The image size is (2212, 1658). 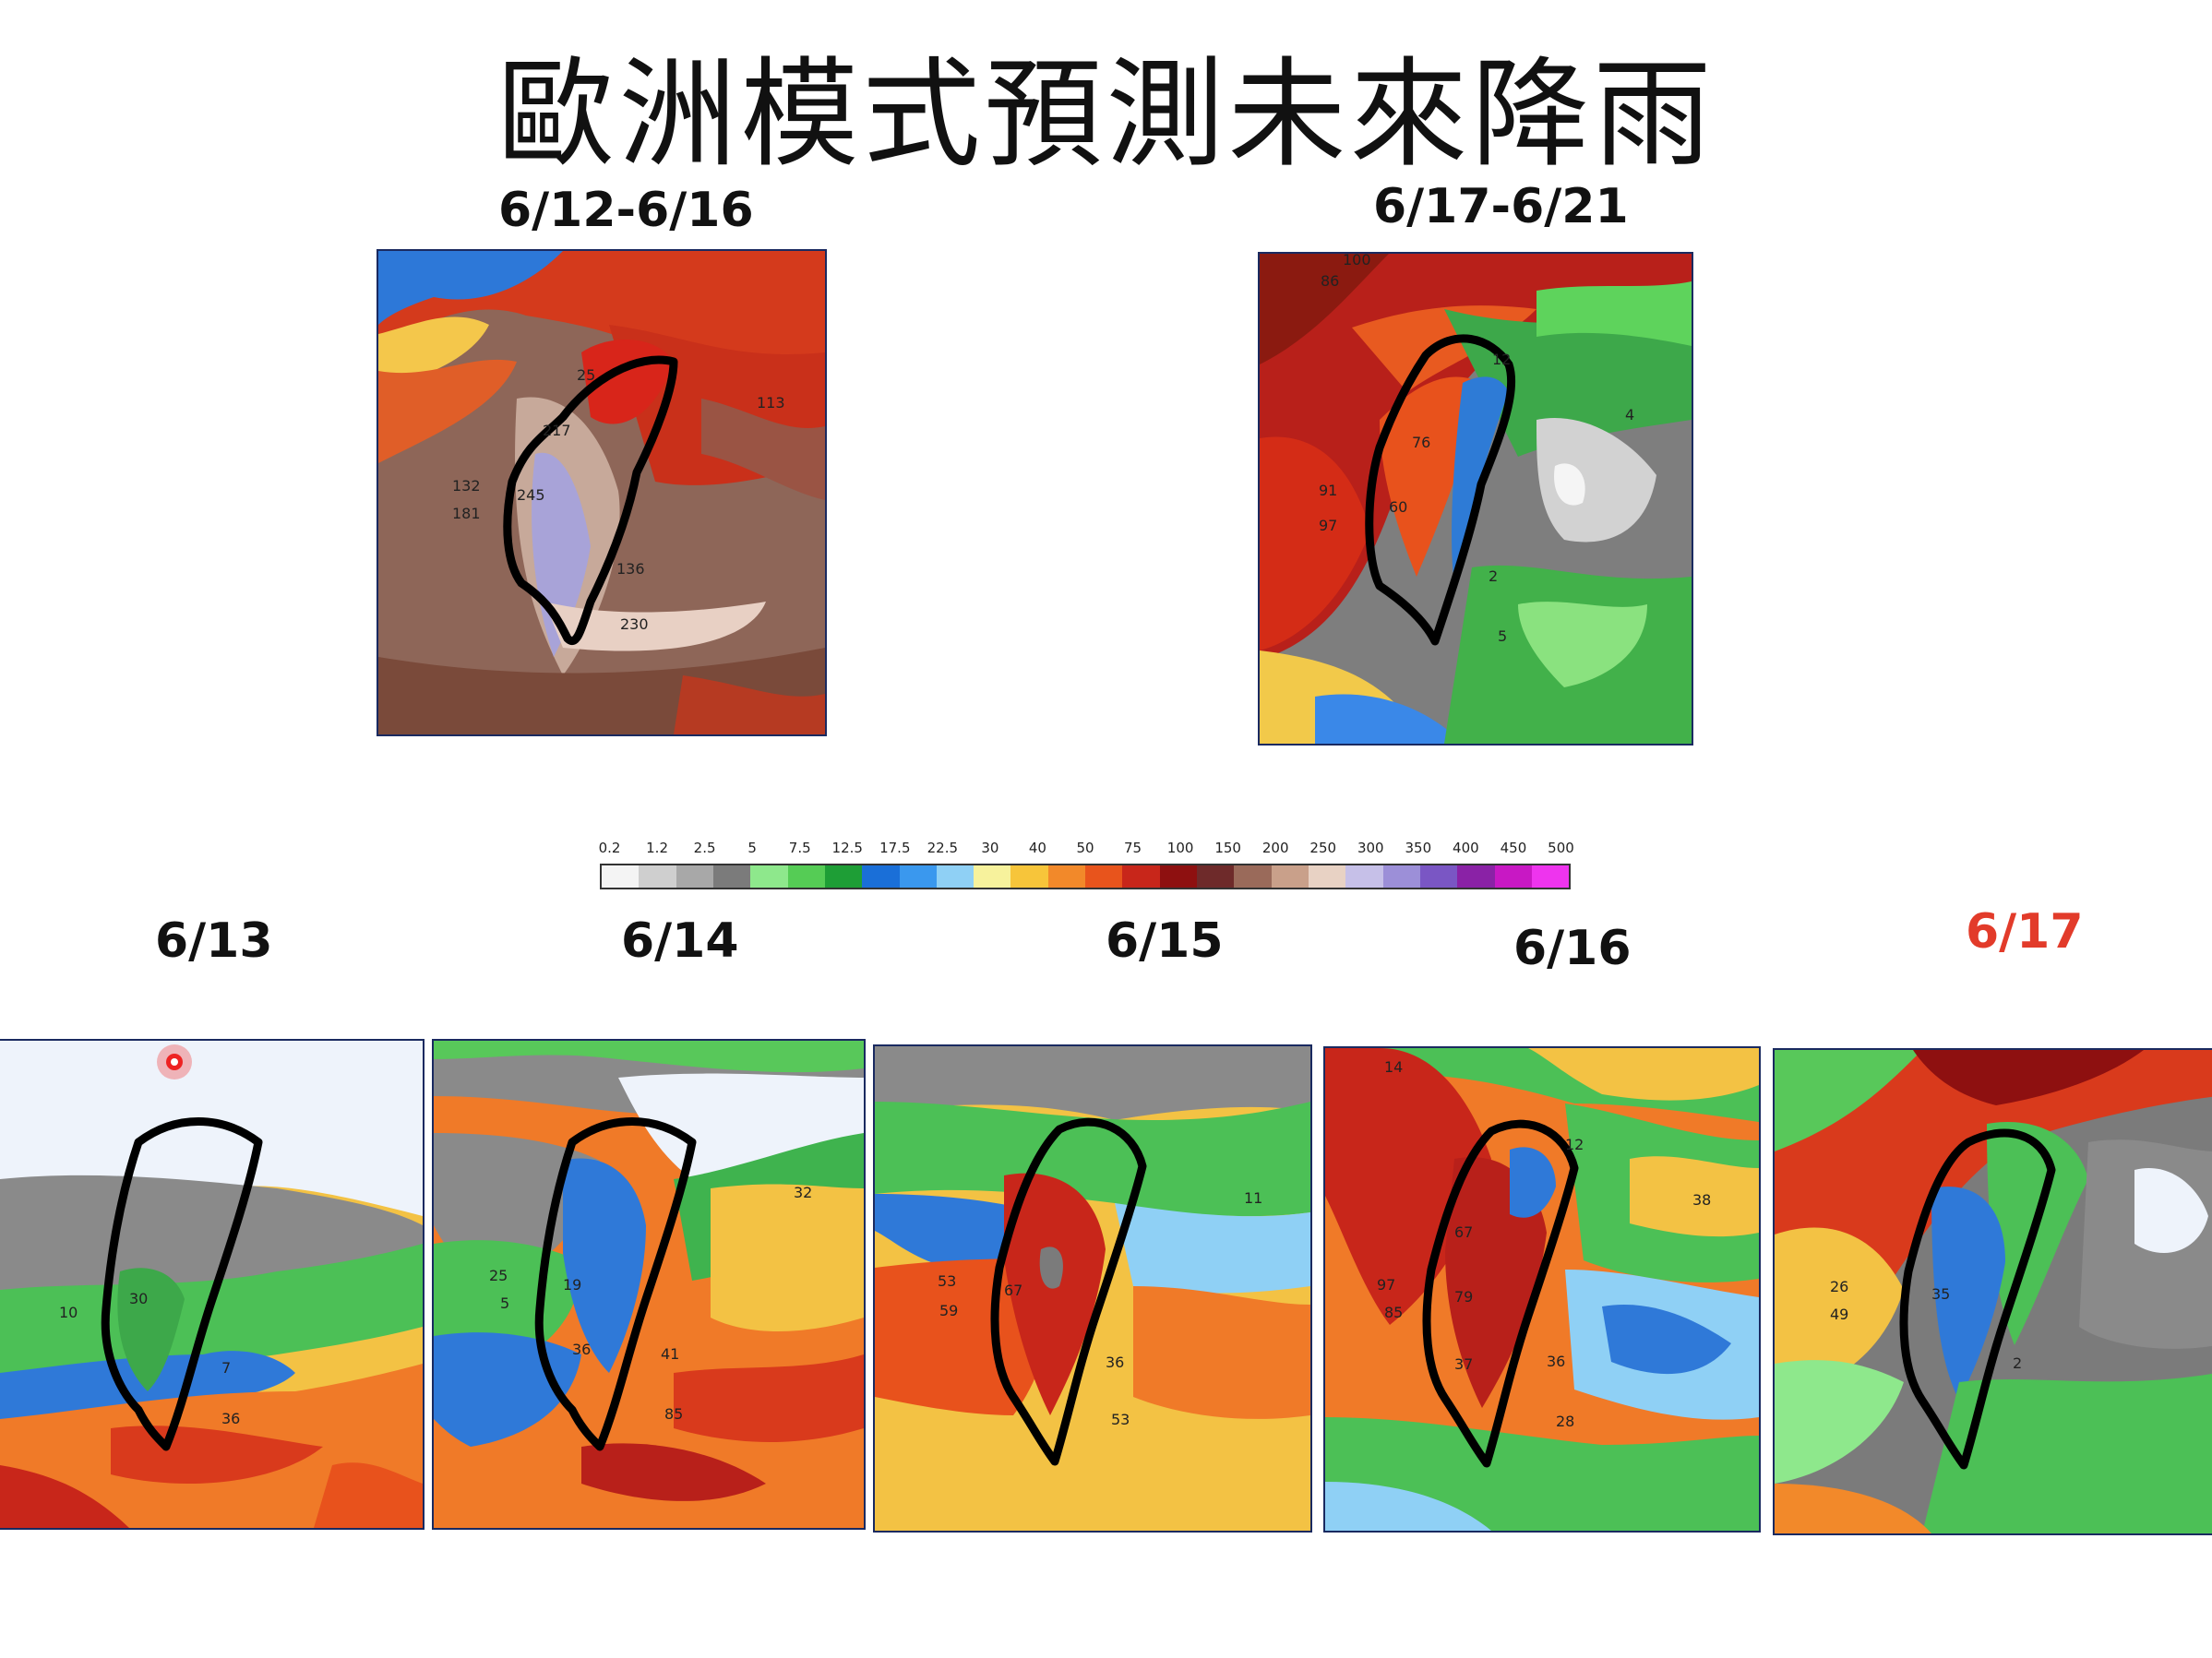 What do you see at coordinates (1565, 1421) in the screenshot?
I see `value-label: 28` at bounding box center [1565, 1421].